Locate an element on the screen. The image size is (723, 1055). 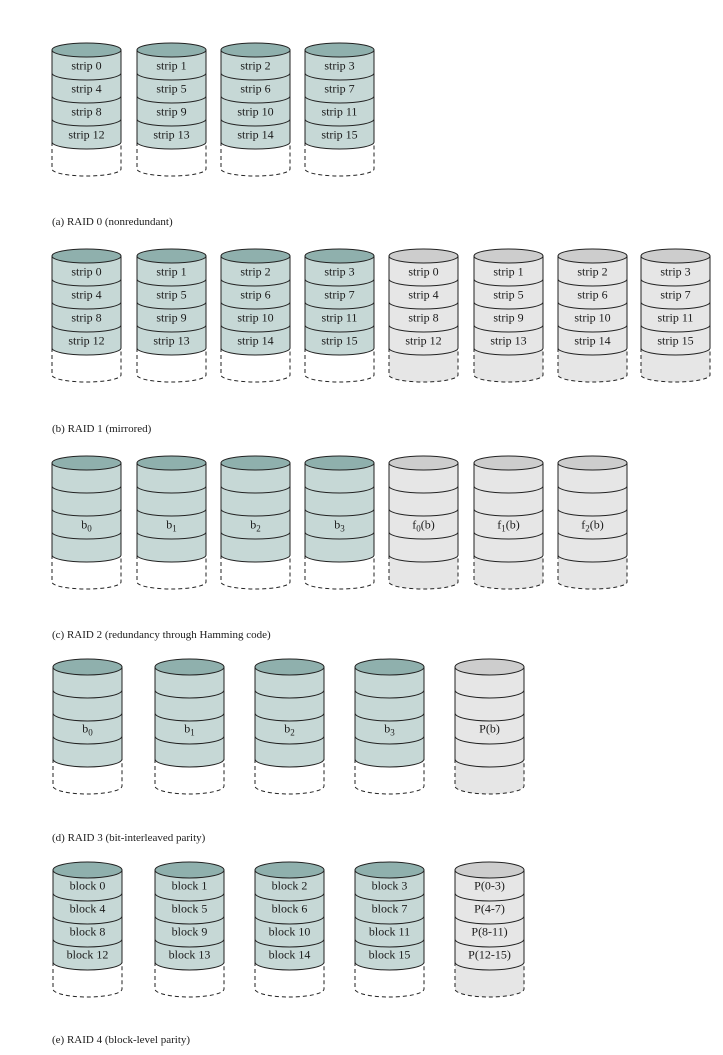
strip-label: strip 13 is located at coordinates (508, 341).